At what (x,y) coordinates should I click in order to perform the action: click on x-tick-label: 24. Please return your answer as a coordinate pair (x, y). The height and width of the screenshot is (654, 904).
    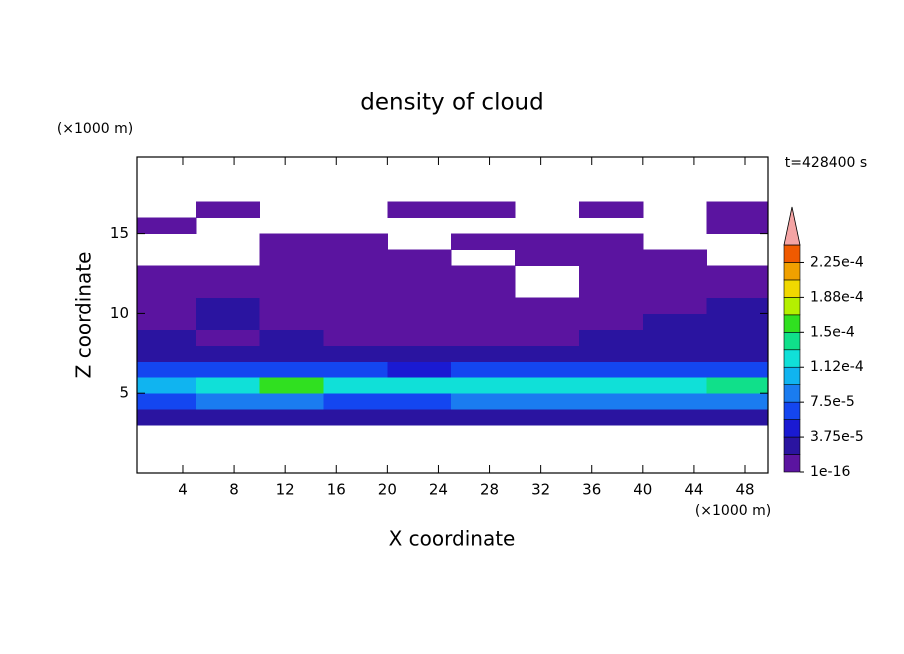
    Looking at the image, I should click on (438, 490).